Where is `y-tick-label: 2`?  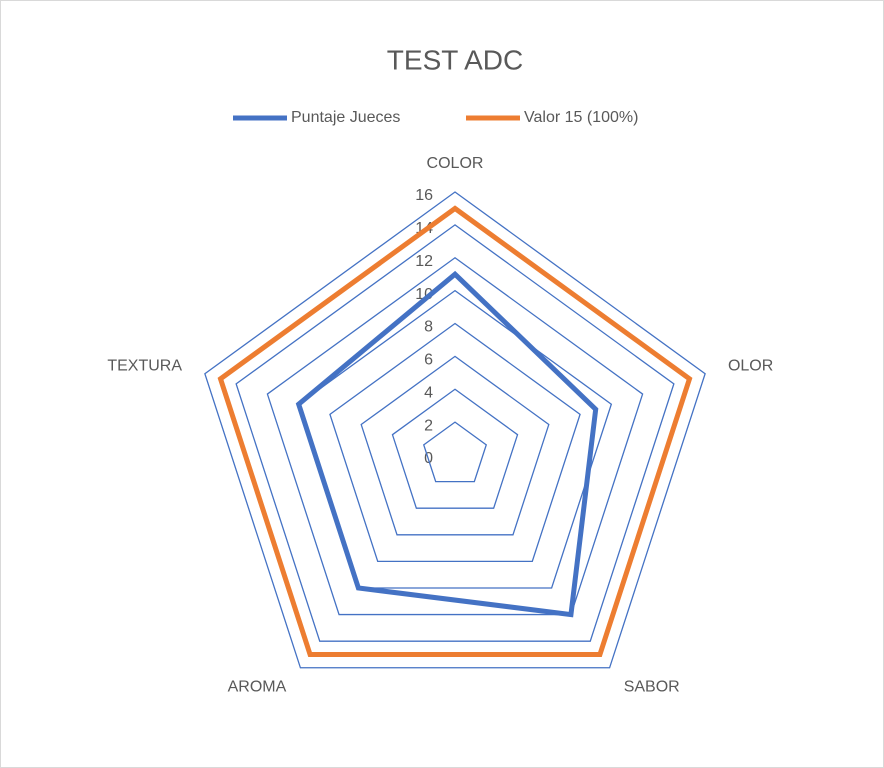 y-tick-label: 2 is located at coordinates (428, 425).